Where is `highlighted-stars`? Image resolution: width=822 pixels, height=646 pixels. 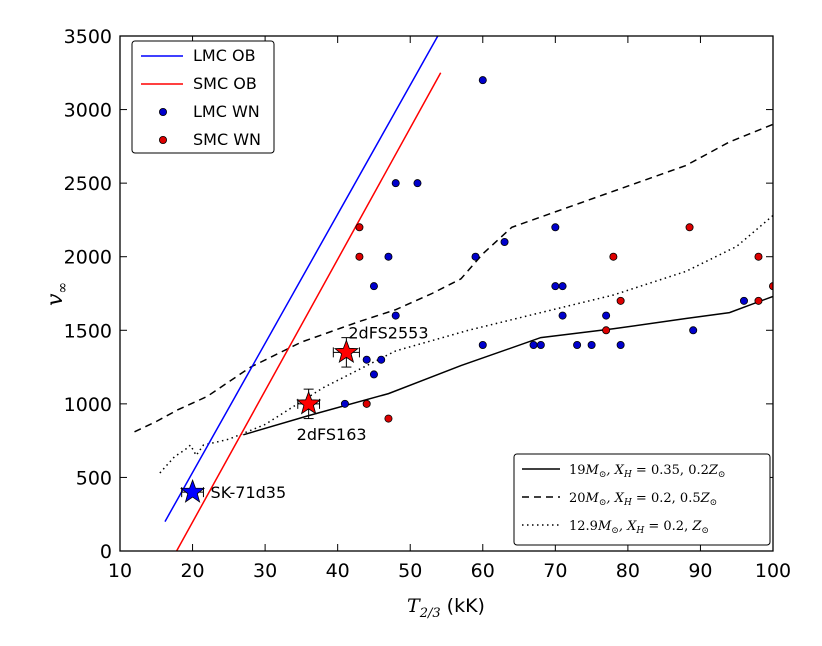
highlighted-stars is located at coordinates (269, 420).